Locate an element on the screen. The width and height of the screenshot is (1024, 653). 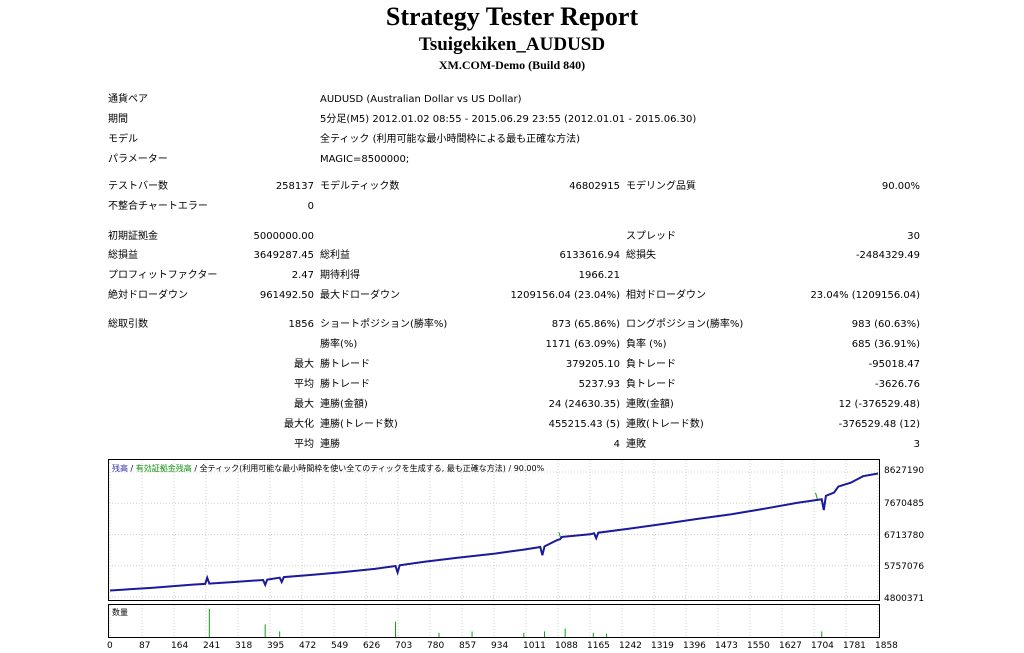
ea-name: Tsuigekiken_AUDUSD is located at coordinates (512, 44).